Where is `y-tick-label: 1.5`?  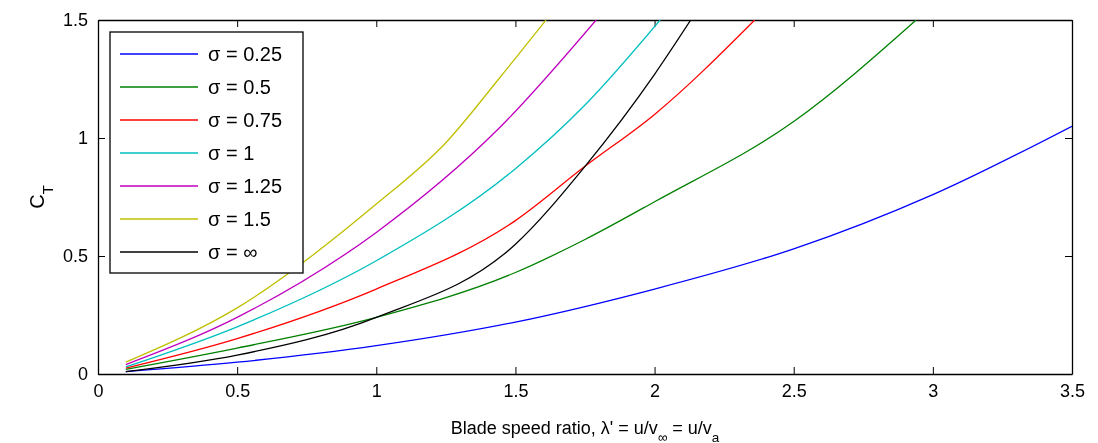
y-tick-label: 1.5 is located at coordinates (75, 20).